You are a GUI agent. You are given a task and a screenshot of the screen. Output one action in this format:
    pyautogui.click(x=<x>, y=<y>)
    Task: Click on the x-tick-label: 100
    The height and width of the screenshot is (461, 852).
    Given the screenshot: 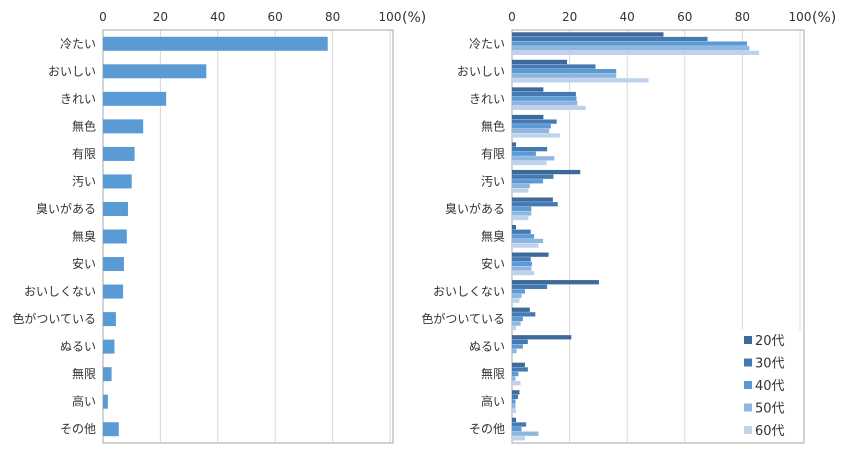 What is the action you would take?
    pyautogui.click(x=390, y=17)
    